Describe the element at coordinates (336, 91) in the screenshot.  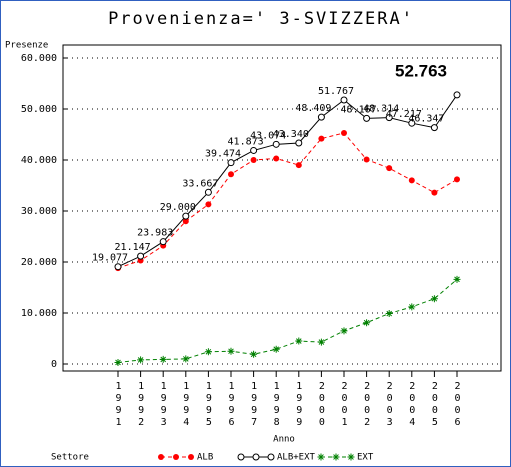
I see `data-label: 51.767` at that location.